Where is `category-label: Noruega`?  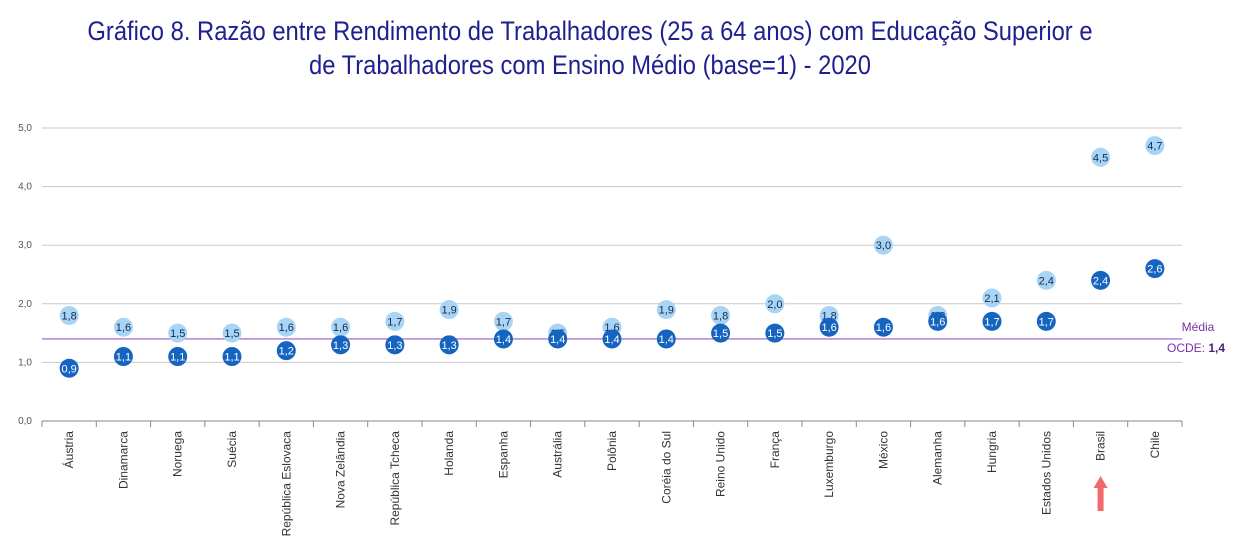
category-label: Noruega is located at coordinates (178, 454).